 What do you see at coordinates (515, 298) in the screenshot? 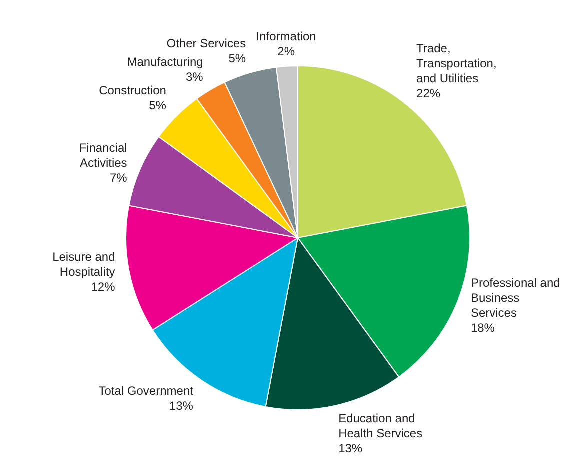
I see `slice-label: Professional and Business Services` at bounding box center [515, 298].